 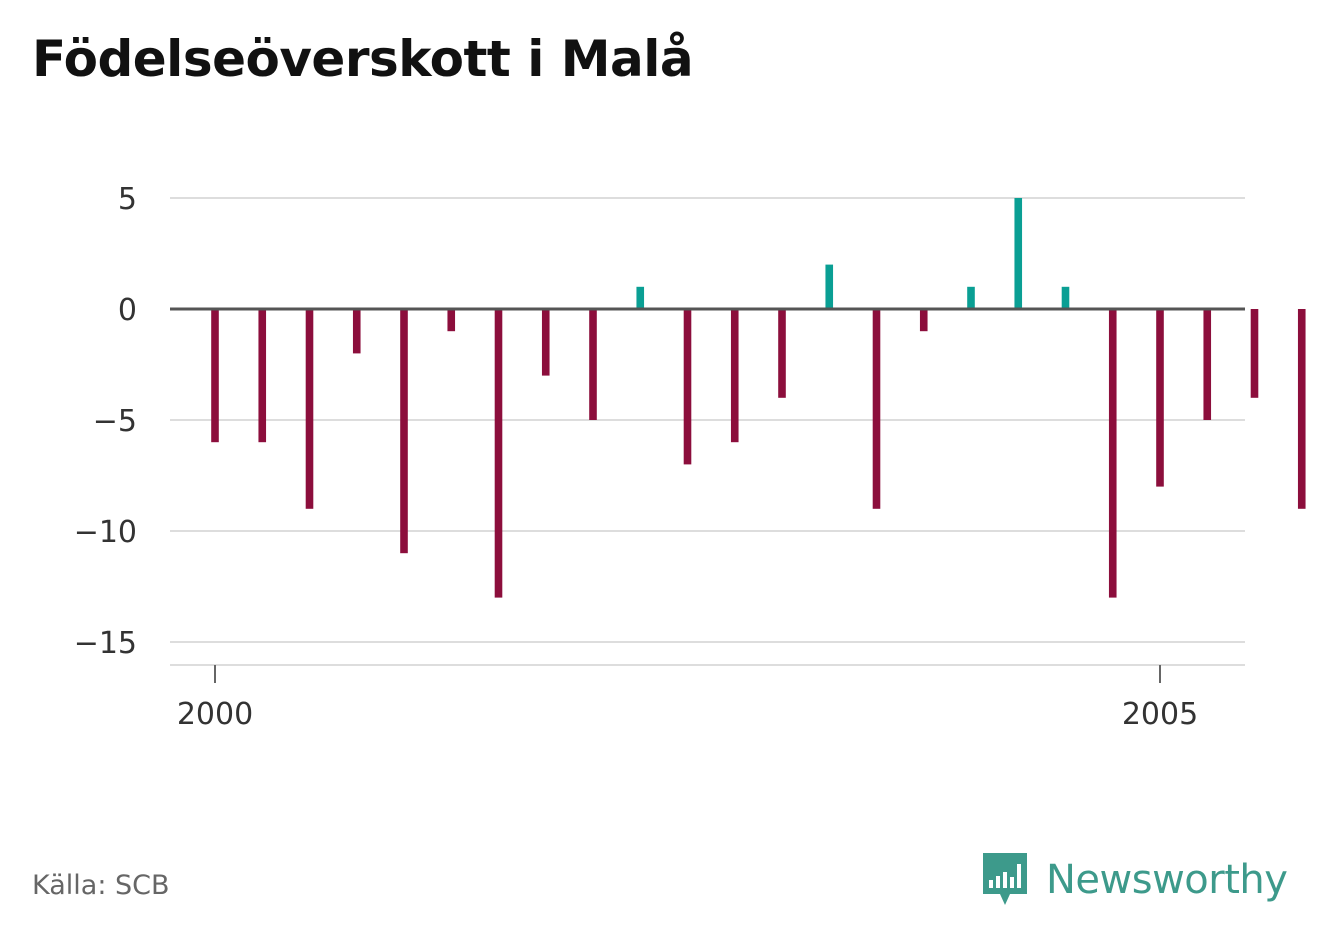 I want to click on y-tick-label: 0, so click(x=127, y=310).